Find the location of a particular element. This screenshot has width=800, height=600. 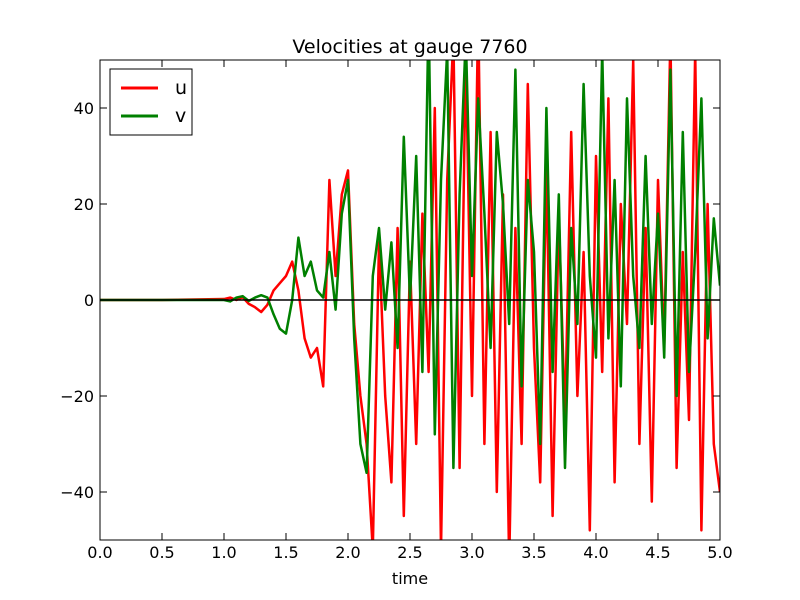

x-tick-label: 4.5 is located at coordinates (657, 552).